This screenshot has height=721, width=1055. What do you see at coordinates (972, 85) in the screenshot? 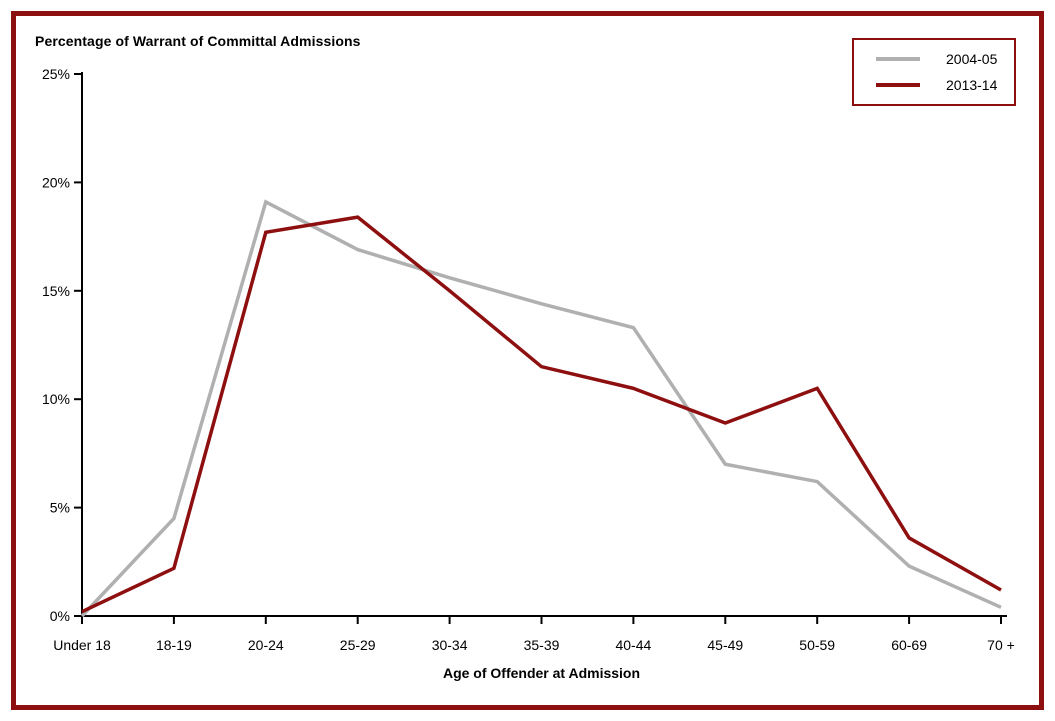
I see `legend-label-2013-14: 2013-14` at bounding box center [972, 85].